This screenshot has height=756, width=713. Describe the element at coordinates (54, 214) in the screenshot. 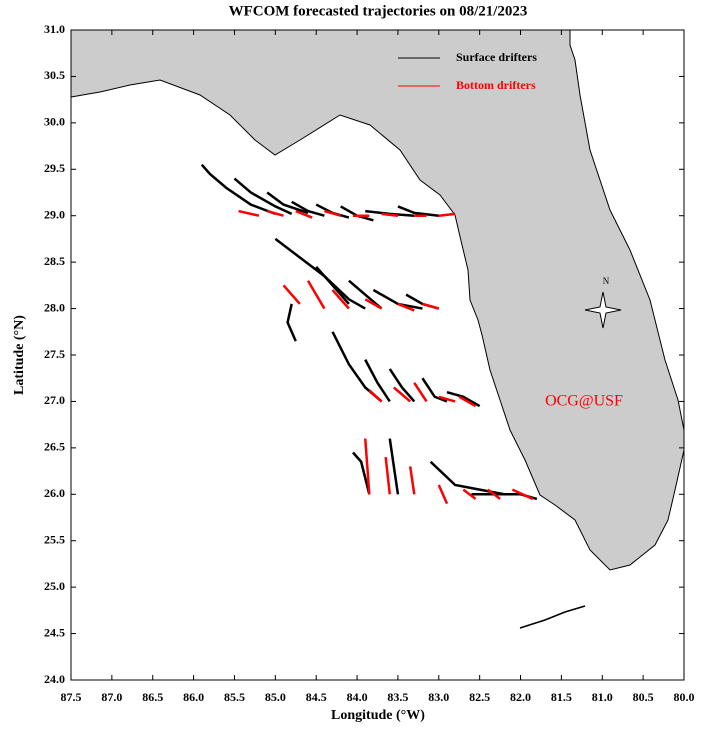

I see `y-tick-label: 29.0` at that location.